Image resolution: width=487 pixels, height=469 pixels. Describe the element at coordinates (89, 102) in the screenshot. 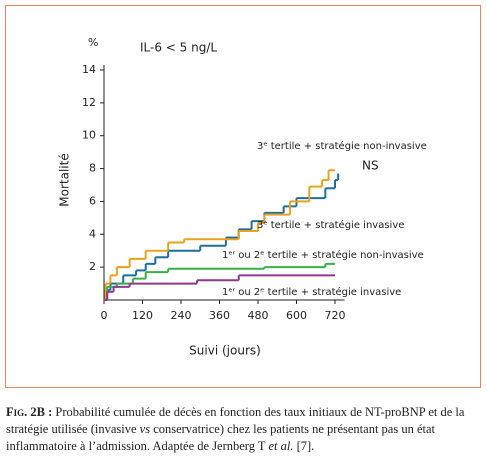

I see `y-tick-label: 12` at that location.